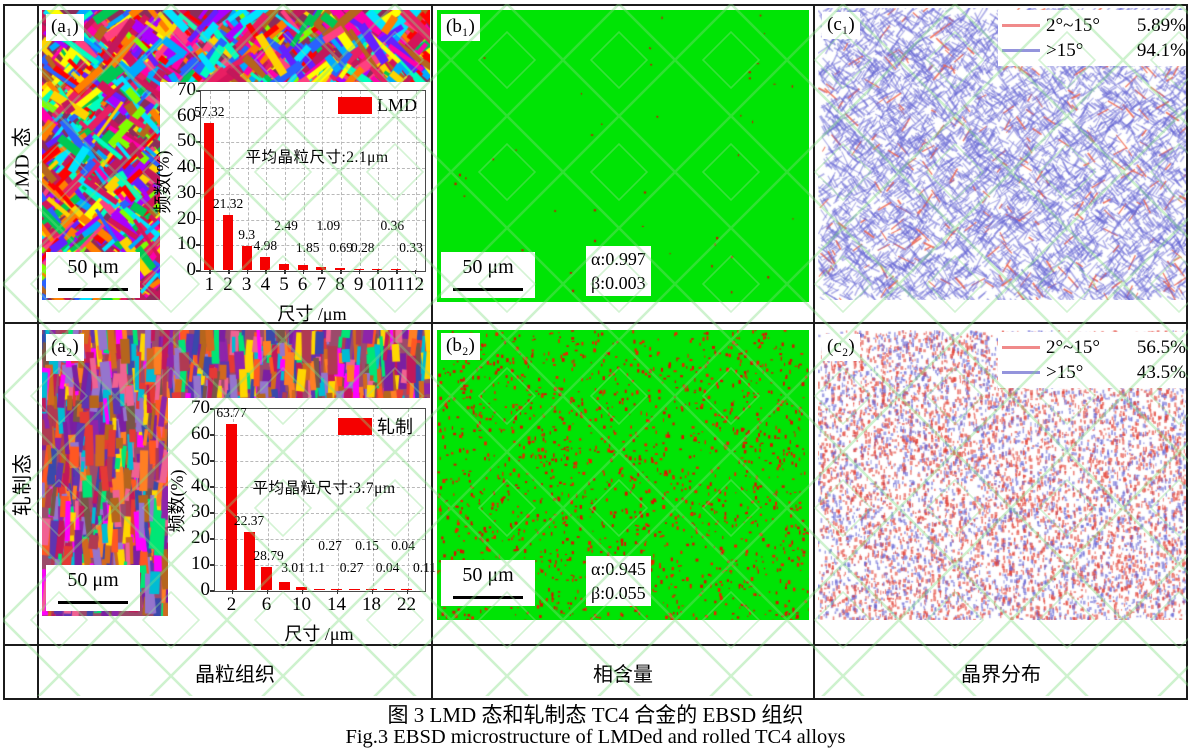 This screenshot has height=755, width=1191. Describe the element at coordinates (618, 271) in the screenshot. I see `phase-fractions-lmd: α:0.997 β:0.003` at that location.